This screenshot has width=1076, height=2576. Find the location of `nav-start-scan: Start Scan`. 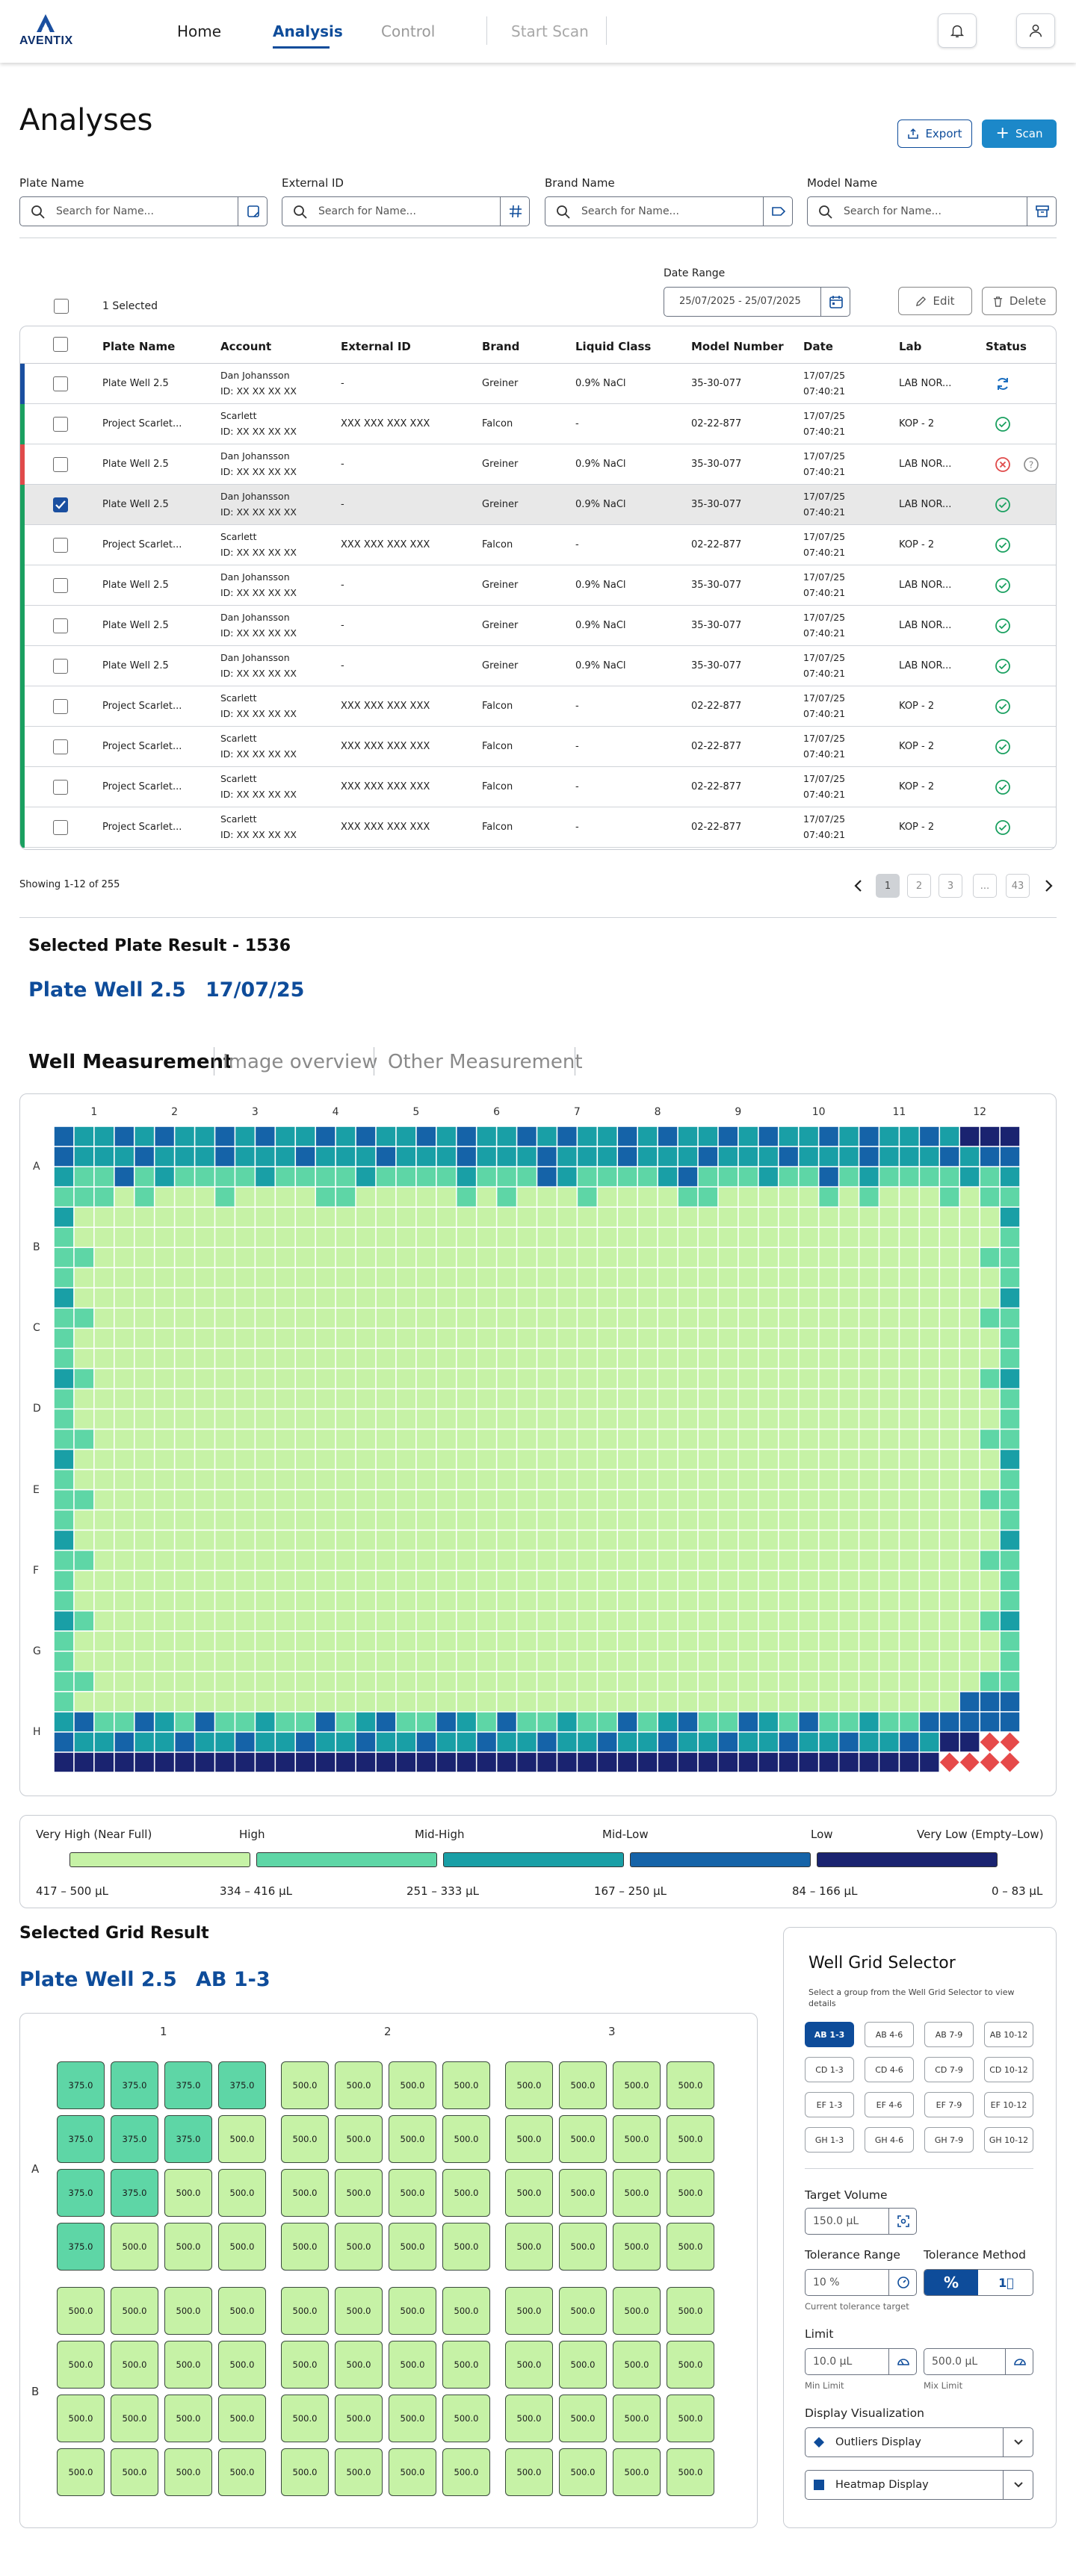

nav-start-scan: Start Scan is located at coordinates (550, 31).